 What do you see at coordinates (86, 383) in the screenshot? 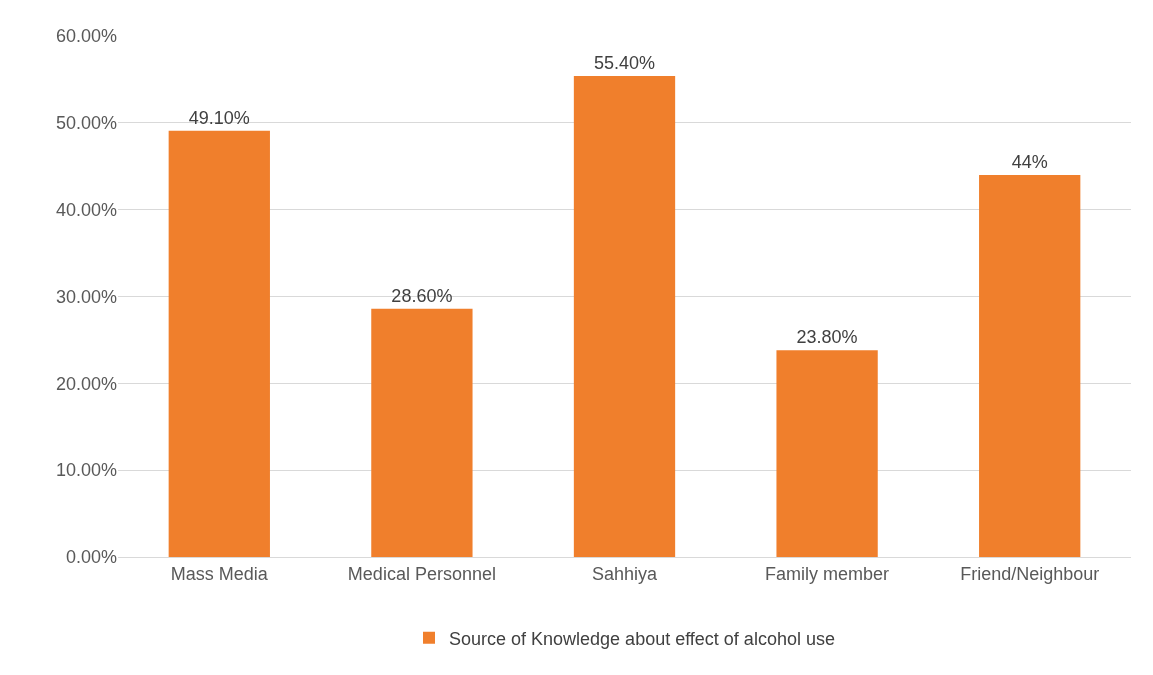
I see `y-tick-label: 20.00%` at bounding box center [86, 383].